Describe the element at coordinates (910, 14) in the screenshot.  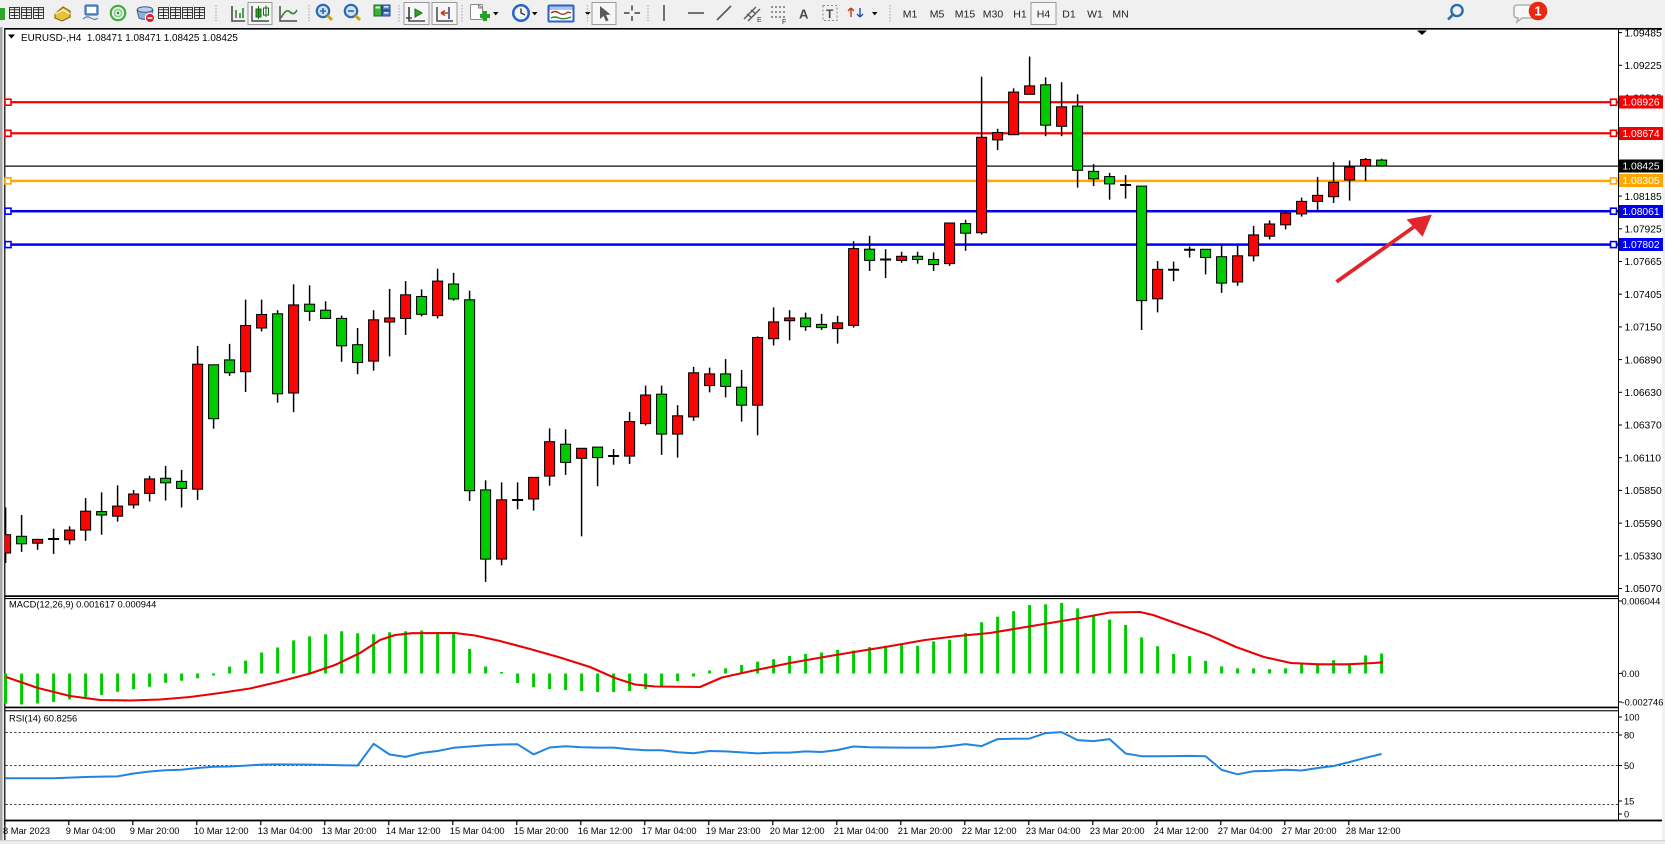
I see `svg-text: M1` at that location.